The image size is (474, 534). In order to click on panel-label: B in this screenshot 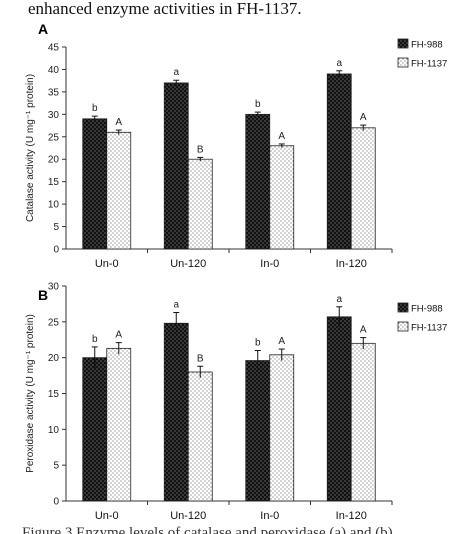, I will do `click(43, 295)`.